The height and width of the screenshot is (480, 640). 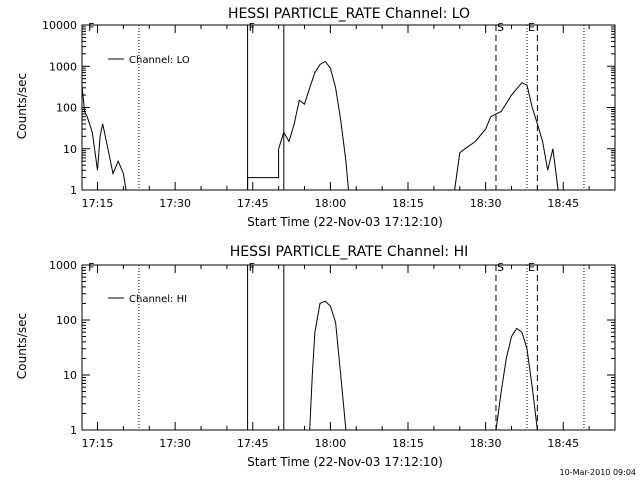 I want to click on y-tick-label: 10000, so click(x=59, y=25).